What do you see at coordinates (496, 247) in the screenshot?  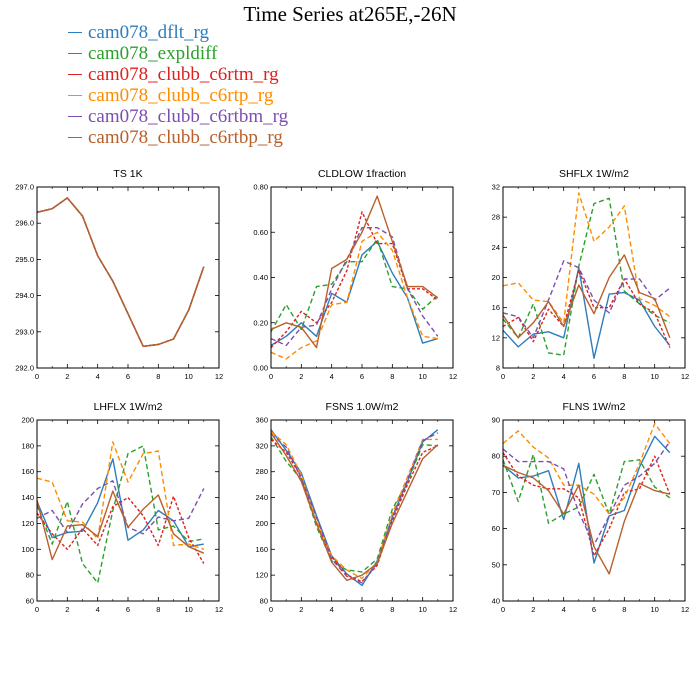 I see `y-tick-label: 24` at bounding box center [496, 247].